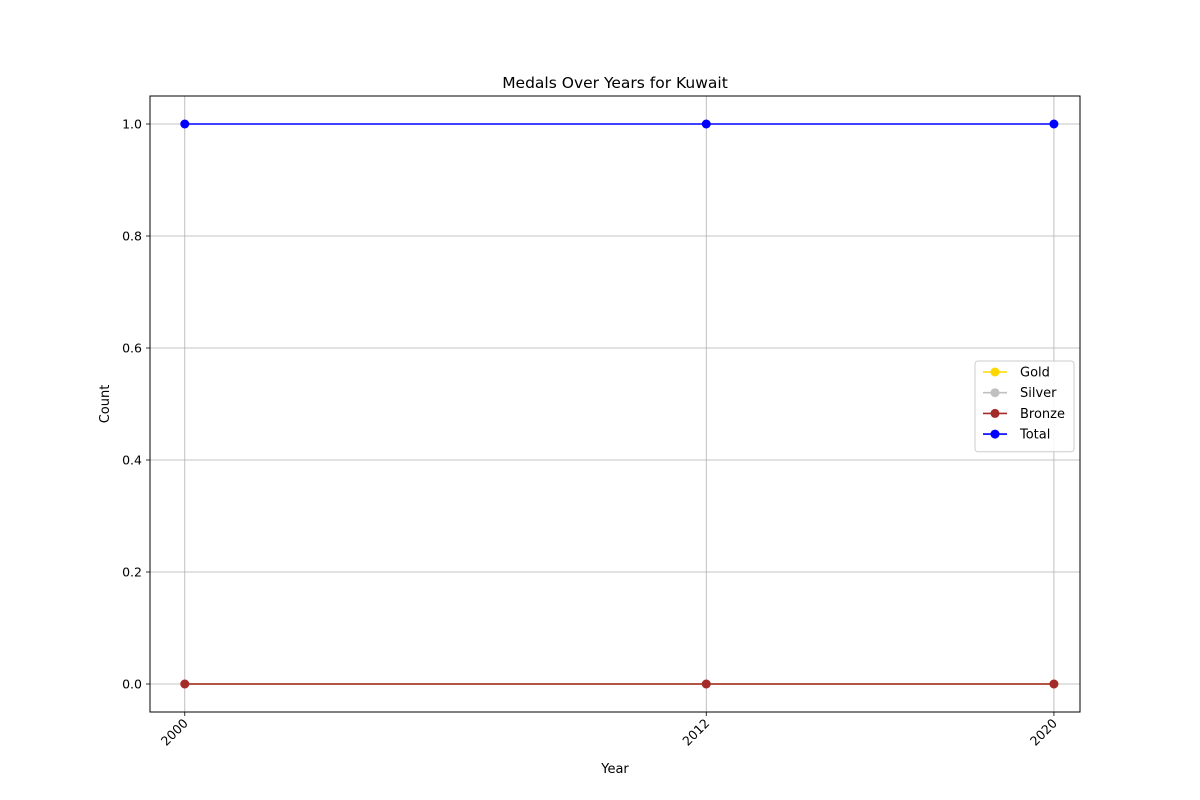 The height and width of the screenshot is (800, 1200). What do you see at coordinates (132, 236) in the screenshot?
I see `y-tick-label: 0.8` at bounding box center [132, 236].